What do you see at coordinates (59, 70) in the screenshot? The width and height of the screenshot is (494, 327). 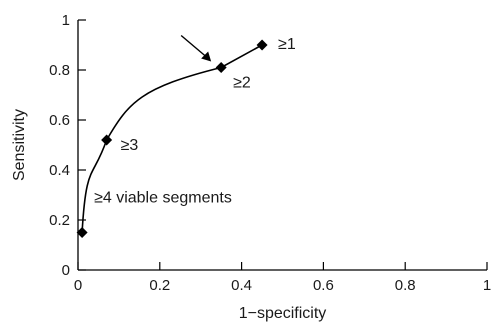 I see `y-tick-label: 0.8` at bounding box center [59, 70].